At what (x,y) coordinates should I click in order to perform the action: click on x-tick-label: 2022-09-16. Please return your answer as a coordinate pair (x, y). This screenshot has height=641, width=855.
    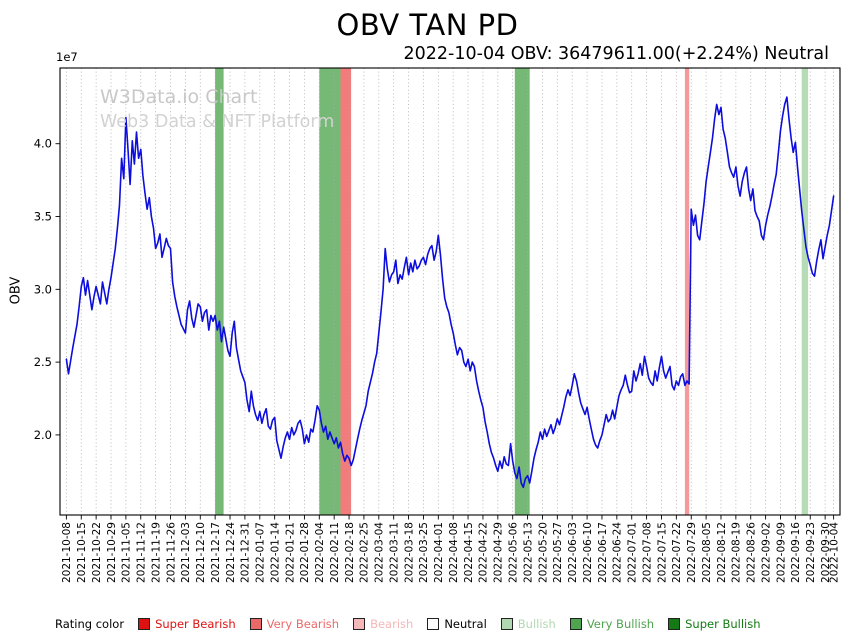
    Looking at the image, I should click on (796, 552).